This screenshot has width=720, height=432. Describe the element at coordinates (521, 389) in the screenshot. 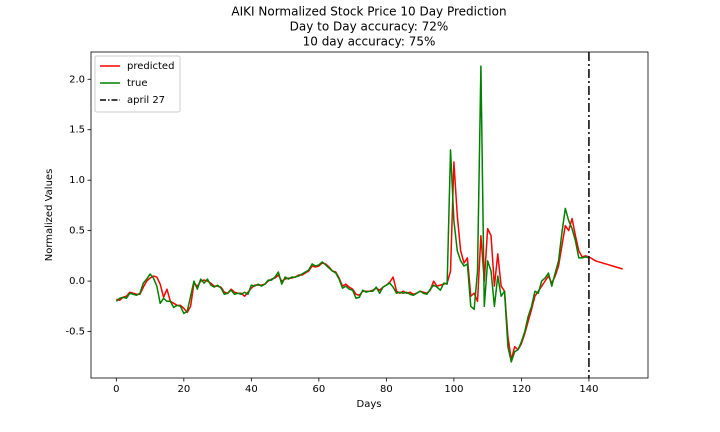

I see `x-tick-label: 120` at that location.